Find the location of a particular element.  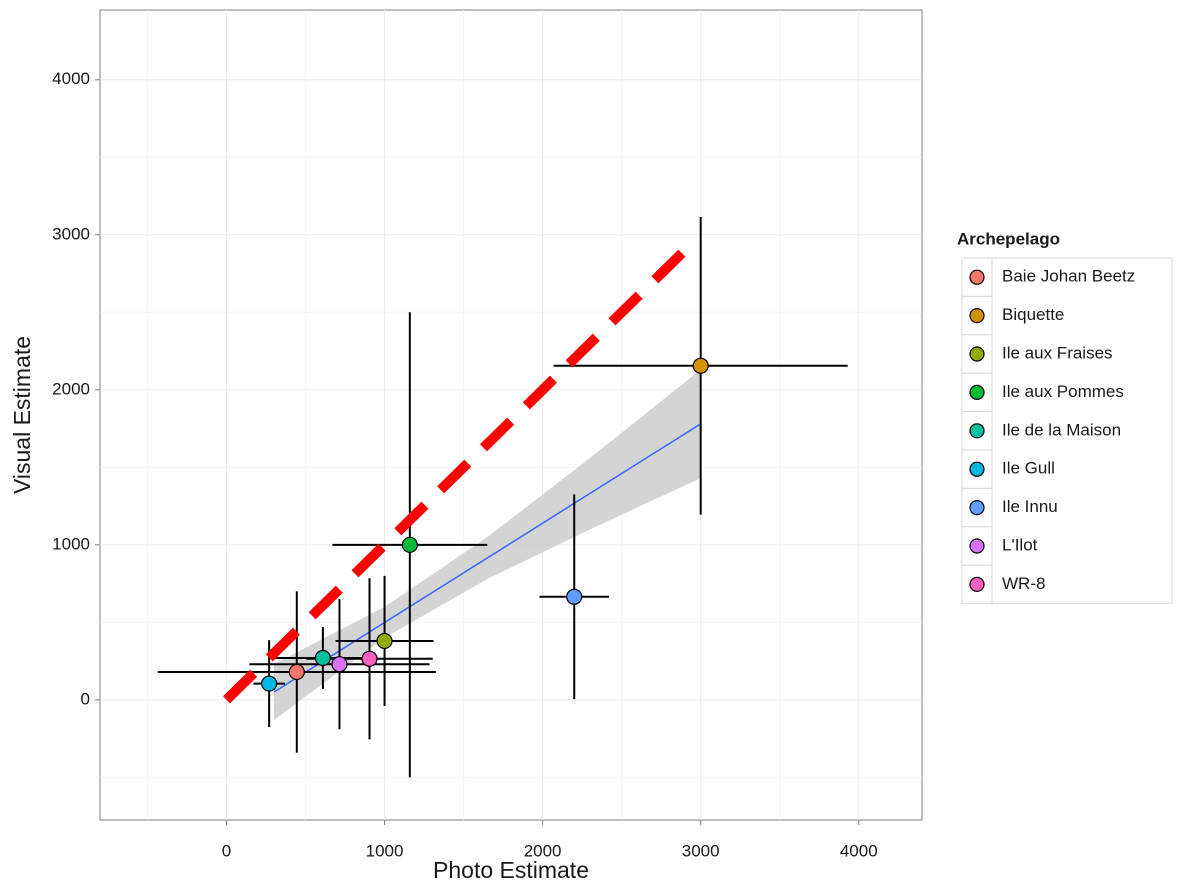

legend-label: Baie Johan Beetz is located at coordinates (1068, 276).